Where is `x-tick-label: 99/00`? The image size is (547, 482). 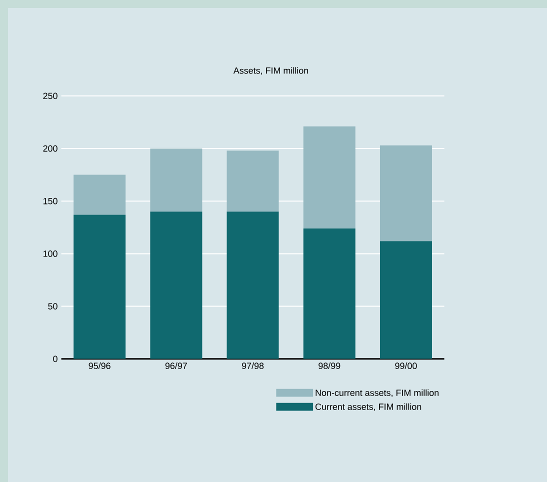 x-tick-label: 99/00 is located at coordinates (406, 366).